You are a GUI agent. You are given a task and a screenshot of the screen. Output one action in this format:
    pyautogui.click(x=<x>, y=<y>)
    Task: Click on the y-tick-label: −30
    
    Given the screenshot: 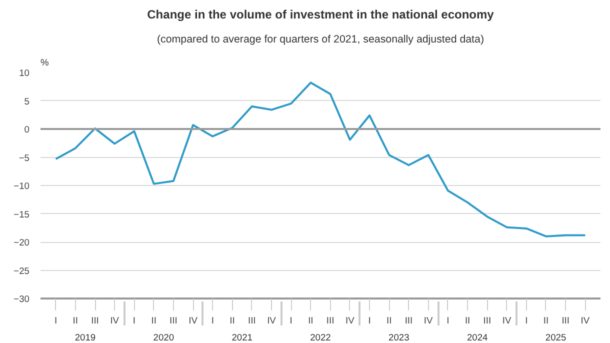 What is the action you would take?
    pyautogui.click(x=22, y=299)
    